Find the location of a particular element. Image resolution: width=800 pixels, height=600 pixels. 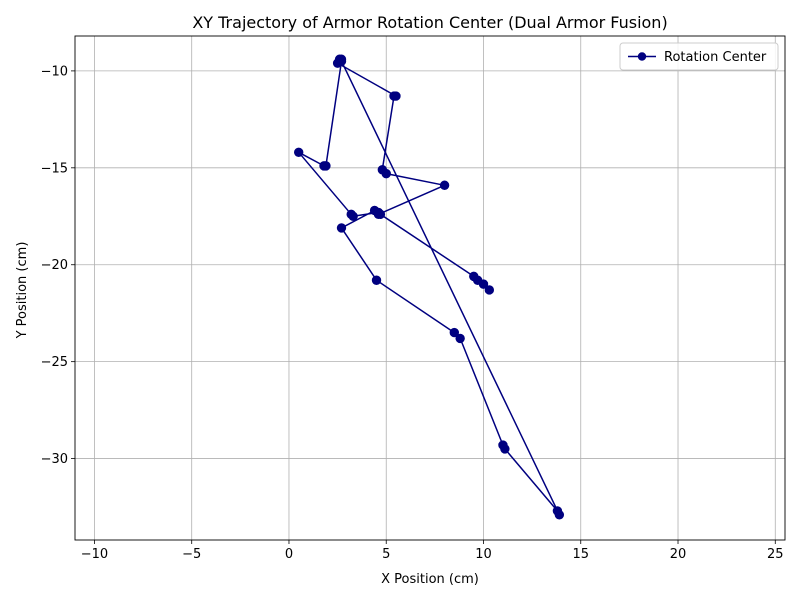

x-axis-label: X Position (cm) is located at coordinates (430, 579).